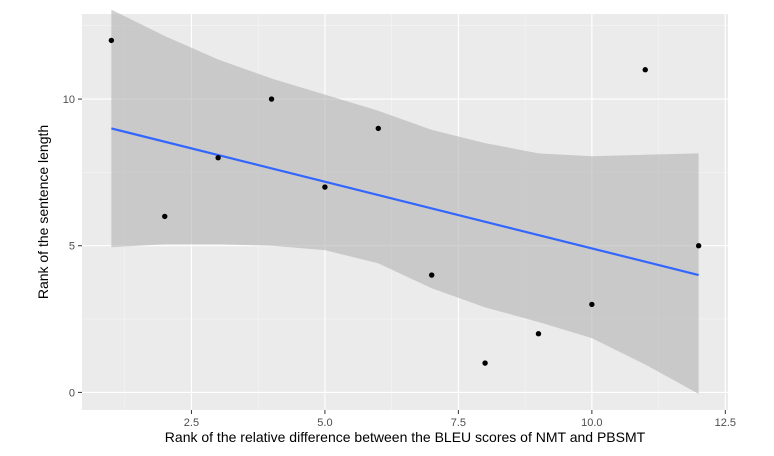 The height and width of the screenshot is (456, 774). What do you see at coordinates (324, 423) in the screenshot?
I see `x-tick-label: 5.0` at bounding box center [324, 423].